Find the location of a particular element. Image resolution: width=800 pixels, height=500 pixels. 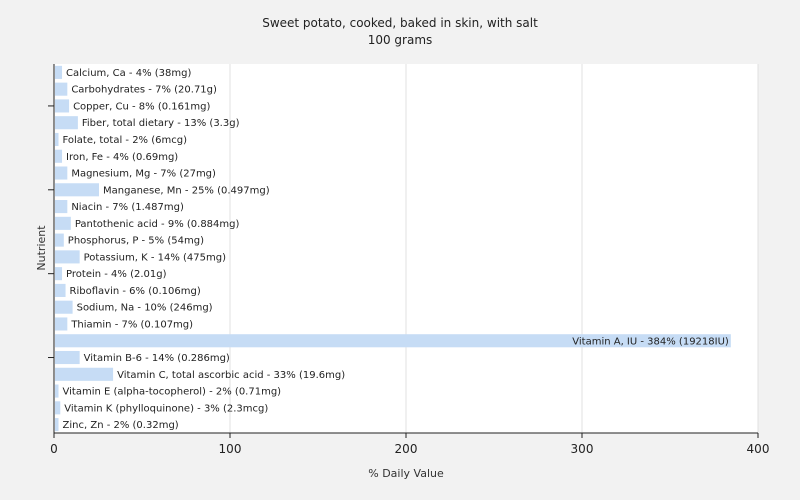

bar-label: Copper, Cu - 8% (0.161mg) is located at coordinates (141, 106).